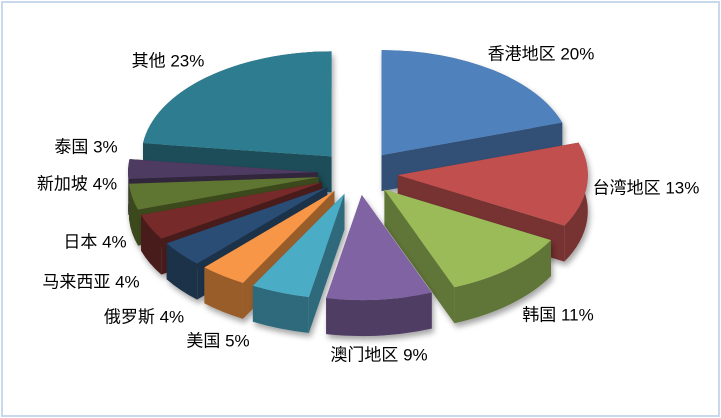  I want to click on pie-slice-4-slice, so click(298, 263).